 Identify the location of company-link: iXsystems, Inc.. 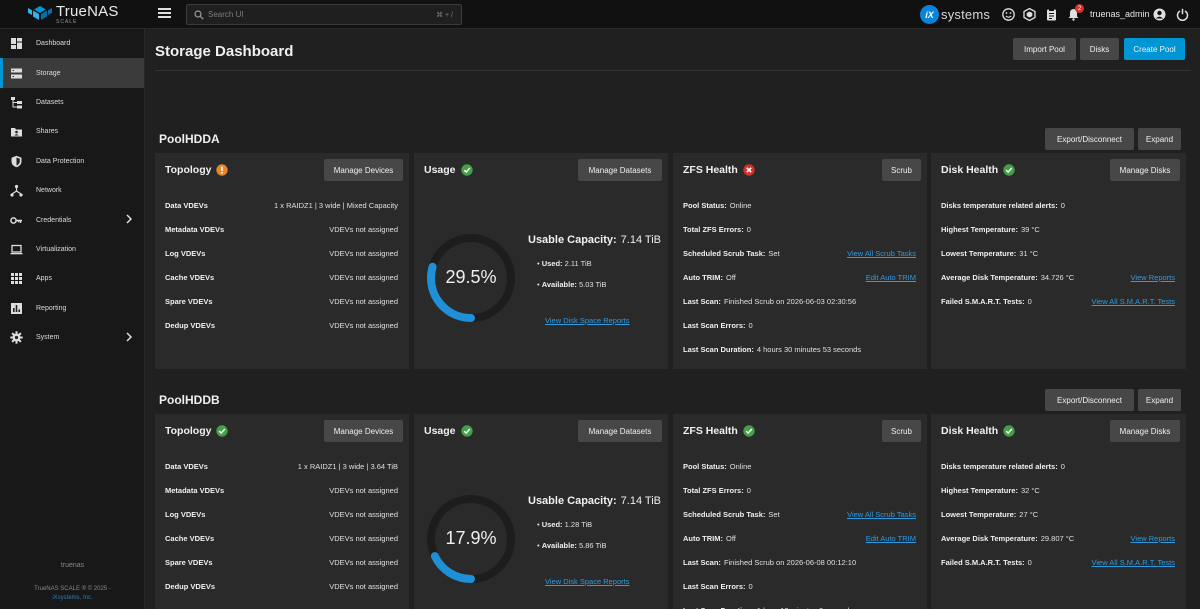
(72, 598).